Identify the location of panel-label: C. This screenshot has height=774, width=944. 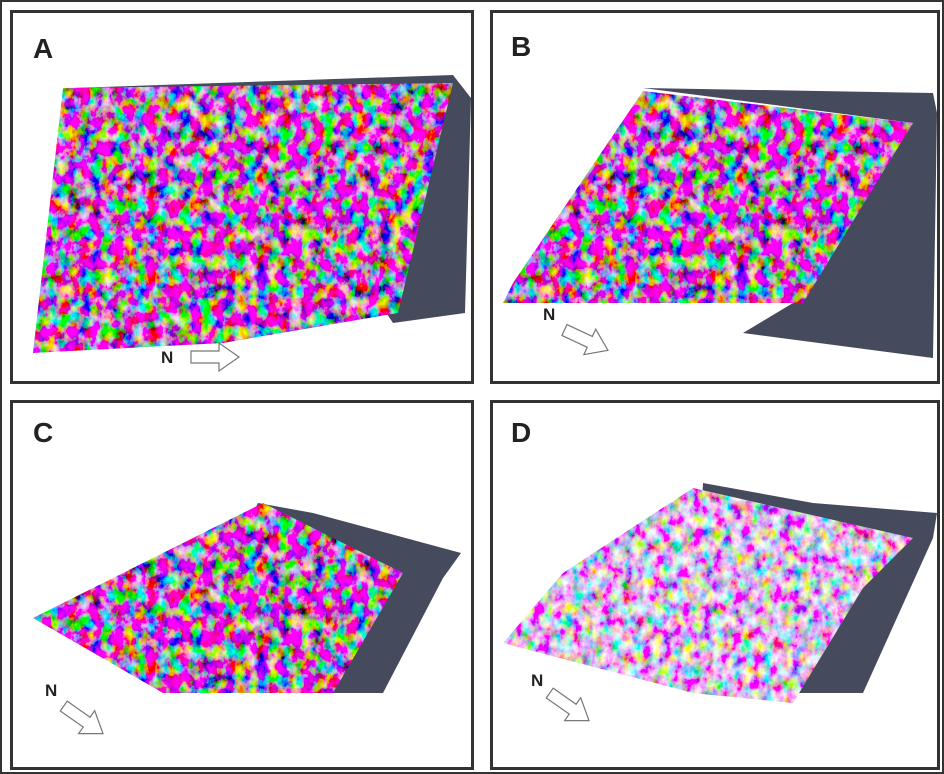
(43, 432).